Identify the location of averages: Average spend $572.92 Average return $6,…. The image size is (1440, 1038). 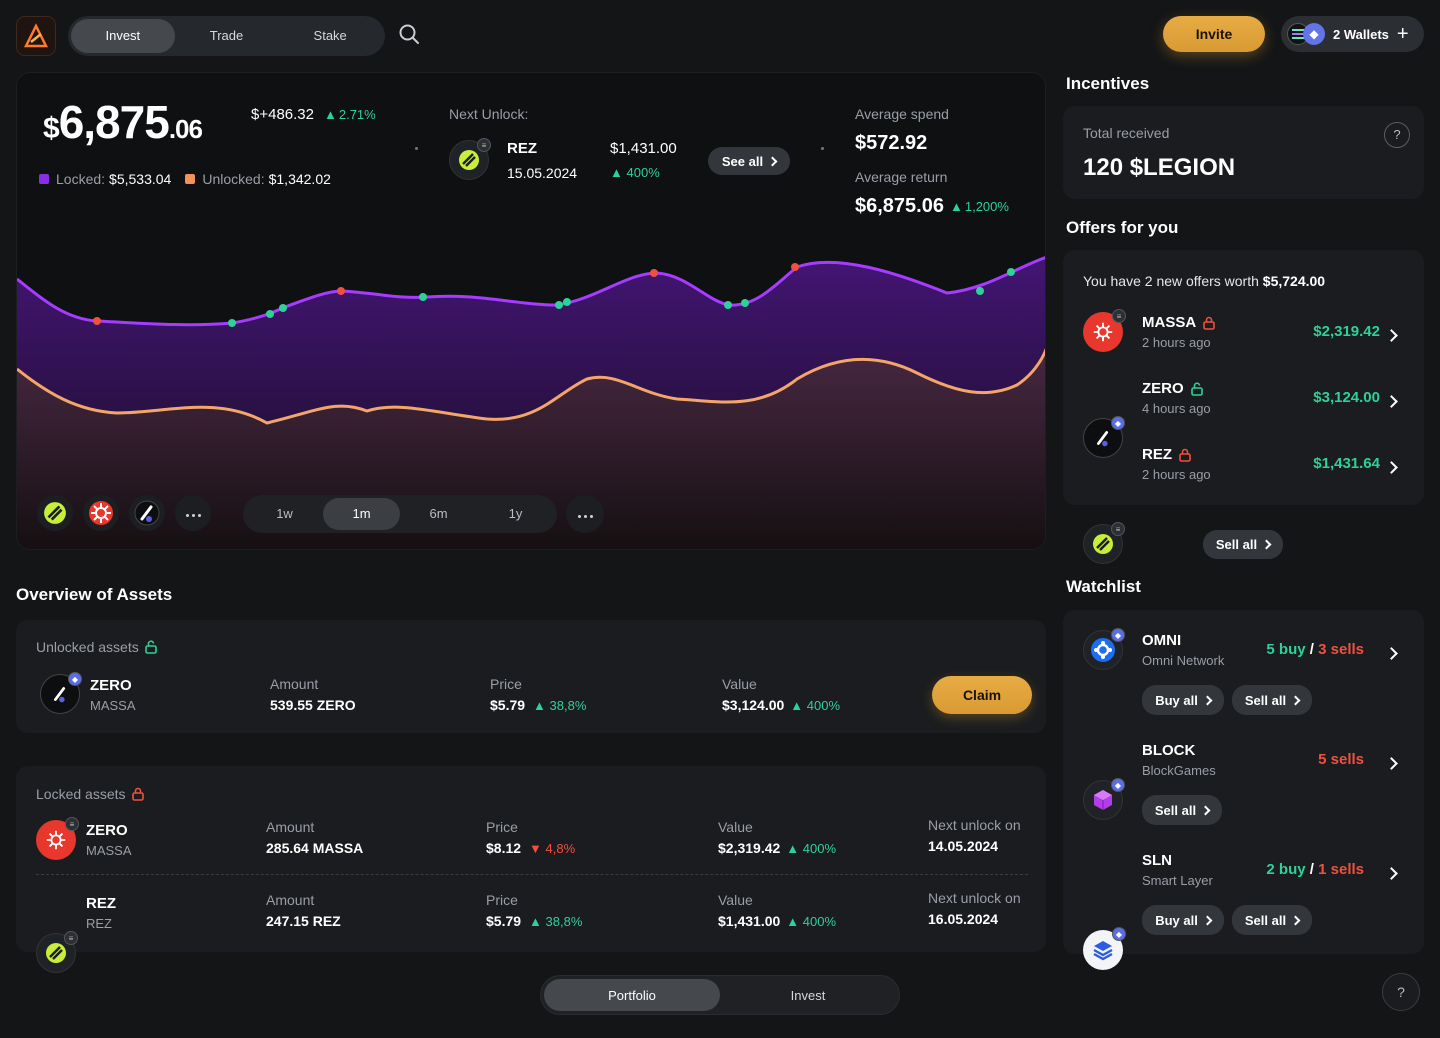
(932, 161).